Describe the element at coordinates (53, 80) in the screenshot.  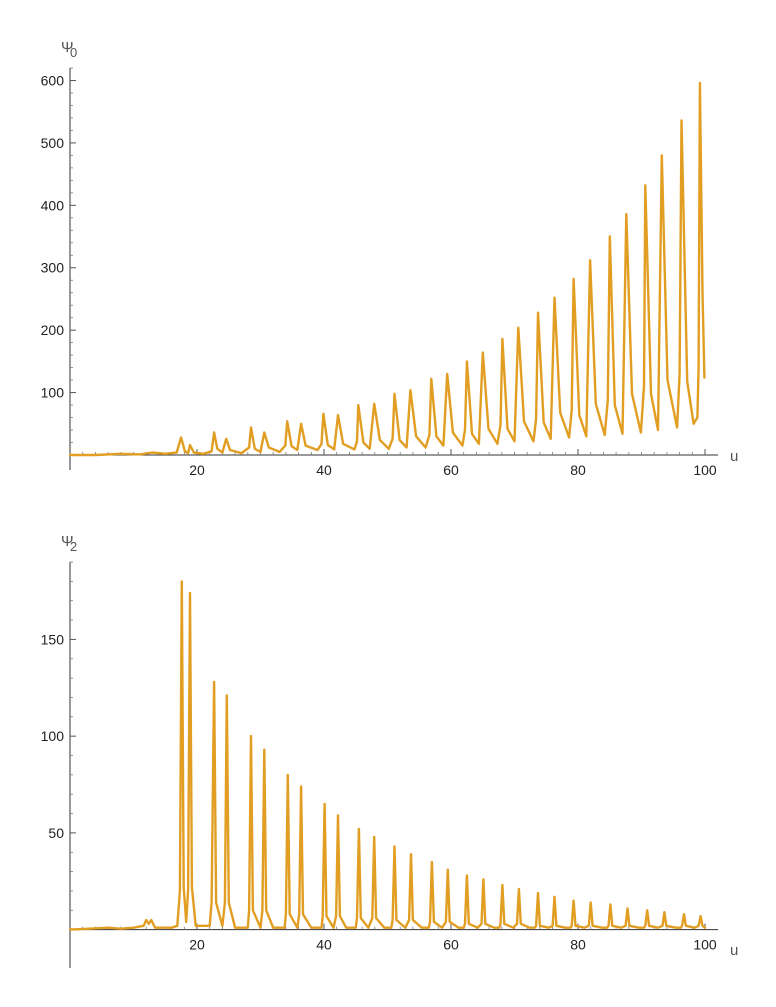
I see `y-tick-label: 600` at that location.